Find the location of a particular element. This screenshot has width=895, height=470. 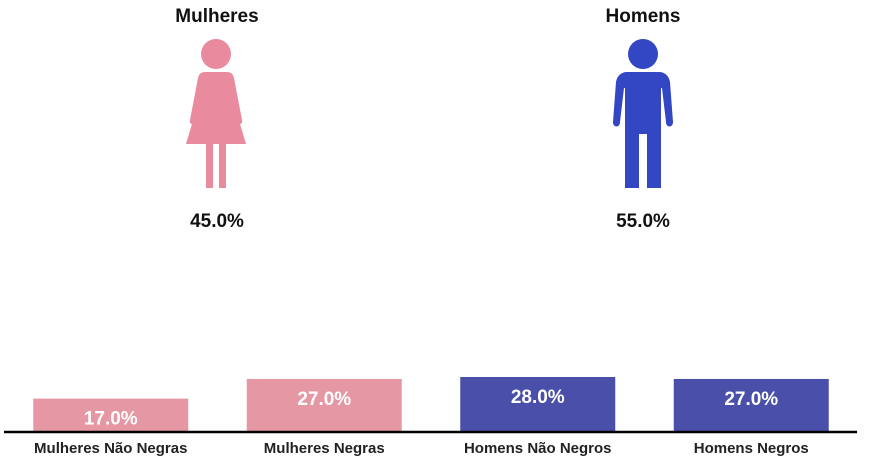

bar-mulheres-nao-negras is located at coordinates (111, 415).